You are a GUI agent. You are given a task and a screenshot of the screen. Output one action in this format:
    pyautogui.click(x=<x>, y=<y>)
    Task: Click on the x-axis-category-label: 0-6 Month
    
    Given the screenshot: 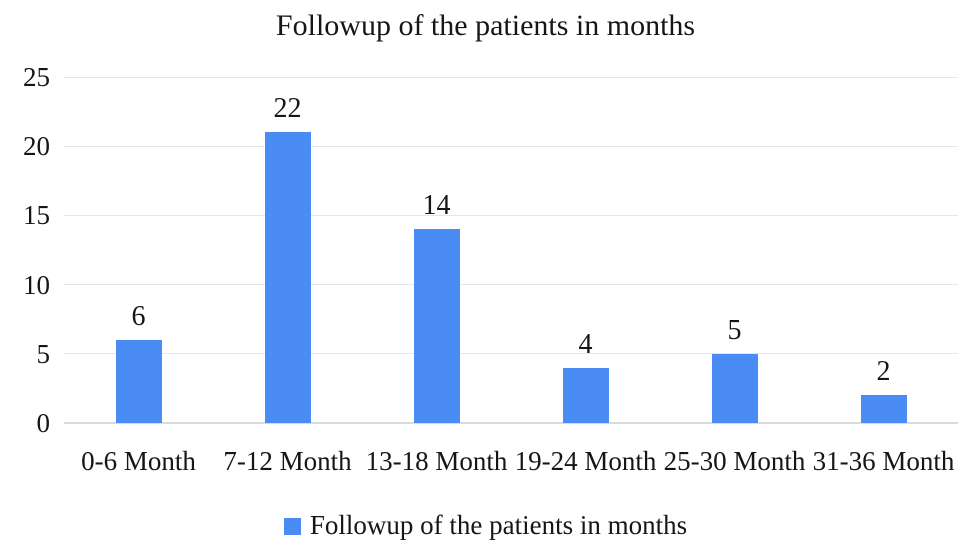 What is the action you would take?
    pyautogui.click(x=138, y=461)
    